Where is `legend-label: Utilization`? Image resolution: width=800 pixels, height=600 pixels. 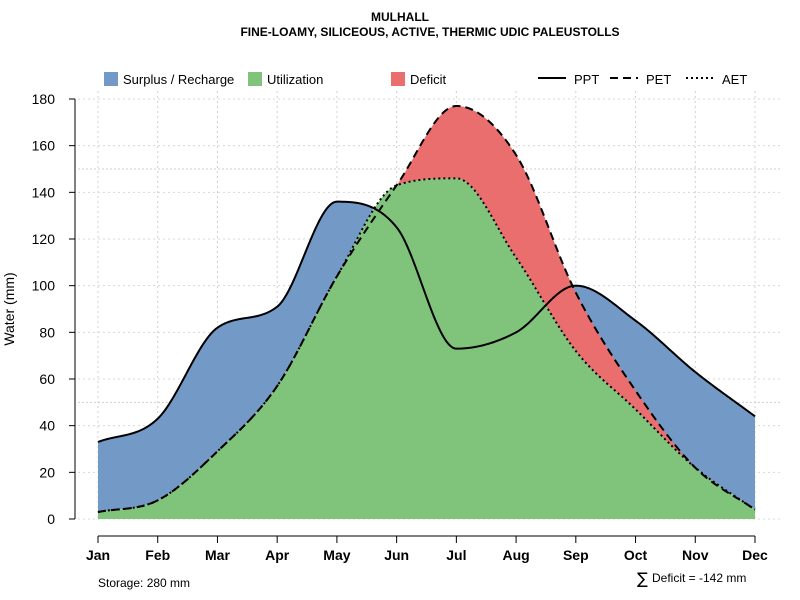
legend-label: Utilization is located at coordinates (295, 79).